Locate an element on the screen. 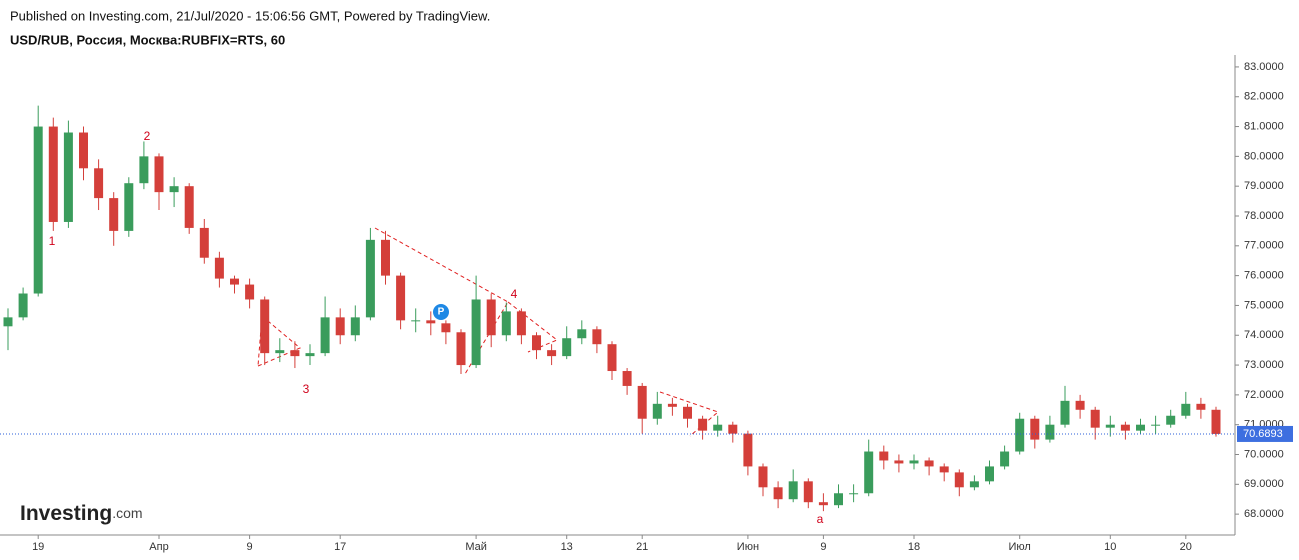  x-tick-label: 10 is located at coordinates (1110, 547).